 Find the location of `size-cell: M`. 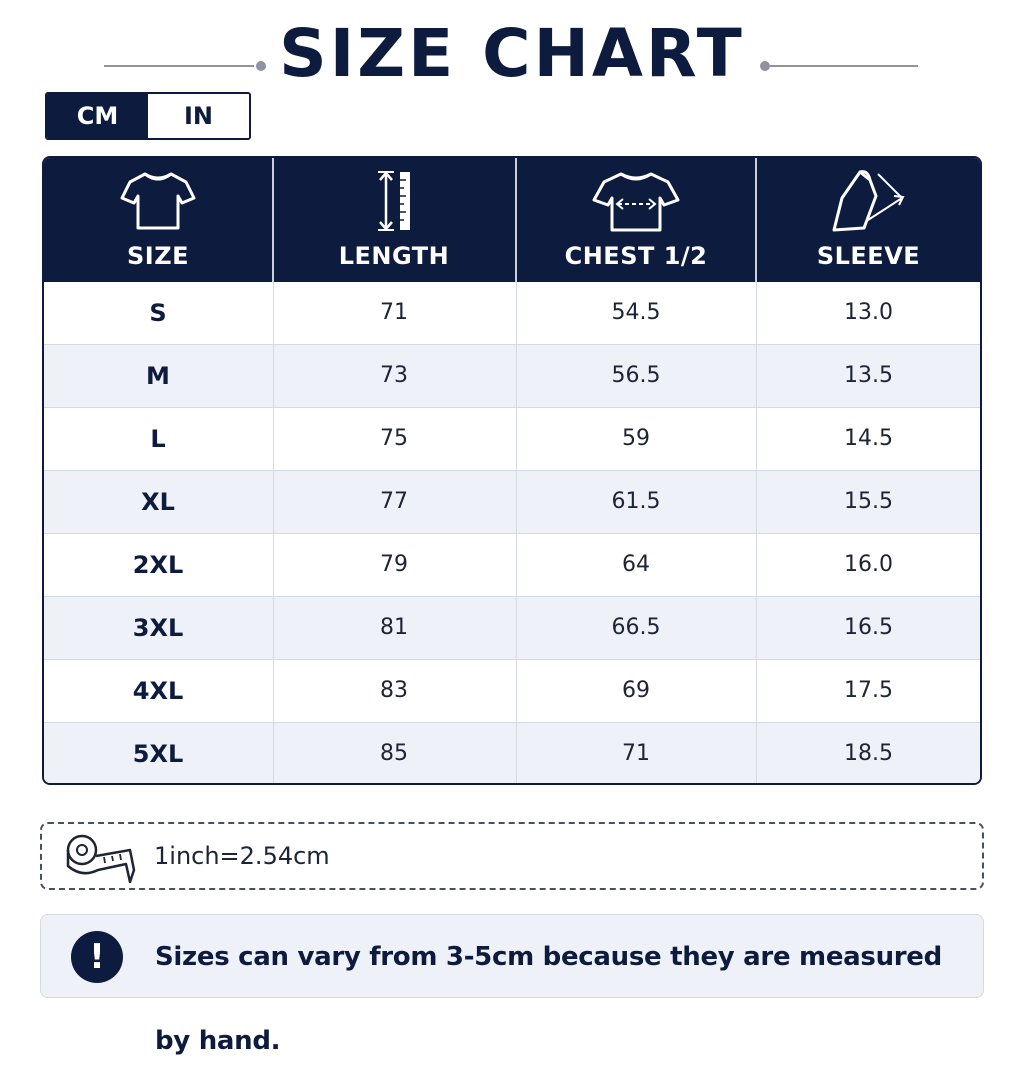

size-cell: M is located at coordinates (158, 376).